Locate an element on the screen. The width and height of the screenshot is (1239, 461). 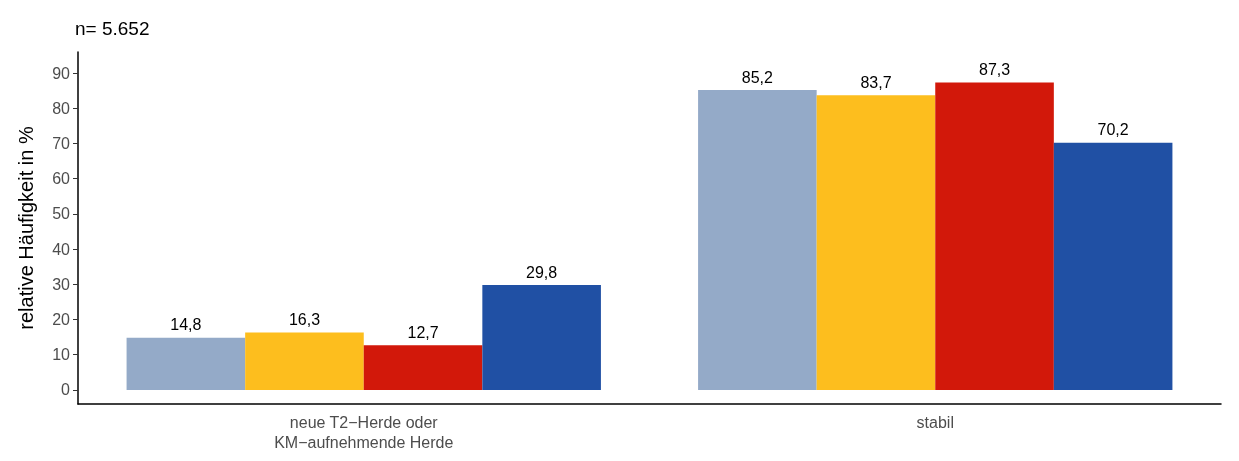
y-tick-label: 80 is located at coordinates (61, 108).